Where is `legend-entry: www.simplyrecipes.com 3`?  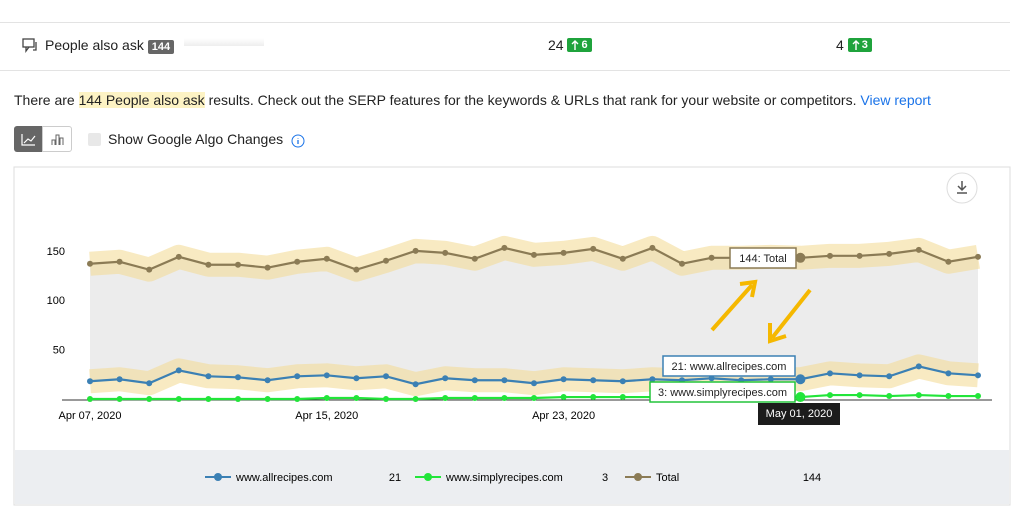 legend-entry: www.simplyrecipes.com 3 is located at coordinates (511, 478).